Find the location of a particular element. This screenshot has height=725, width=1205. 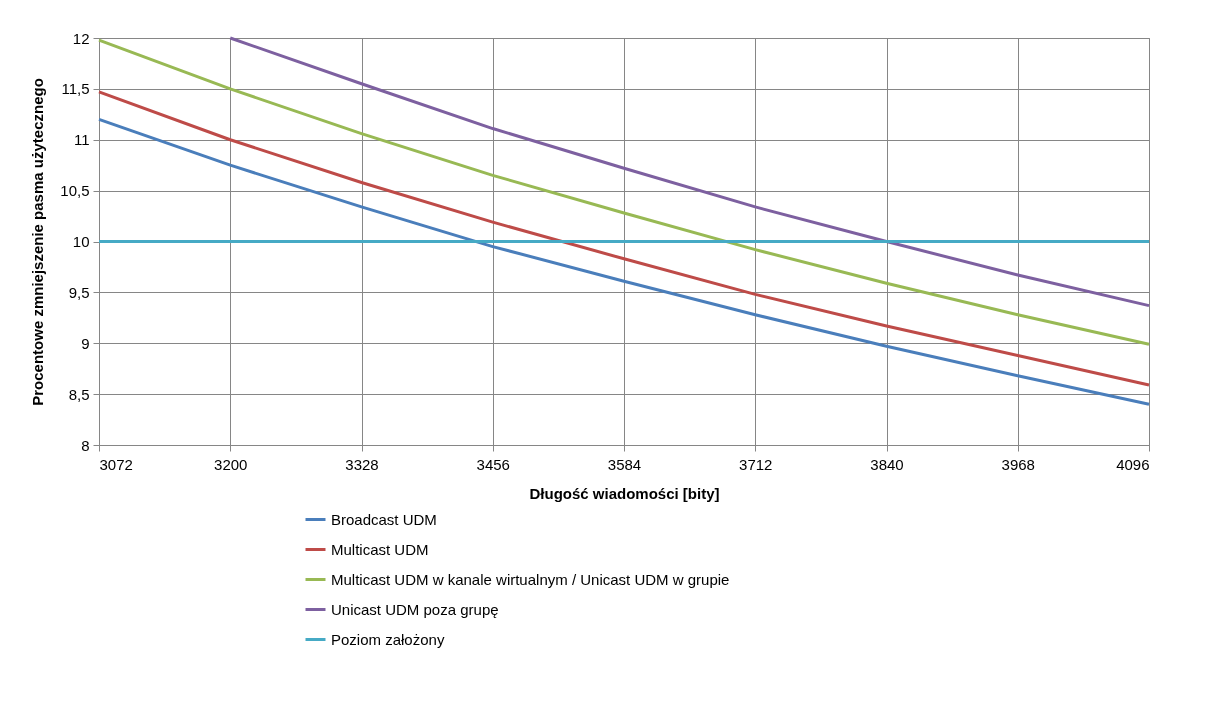

x-tick-label: 3072 is located at coordinates (116, 464).